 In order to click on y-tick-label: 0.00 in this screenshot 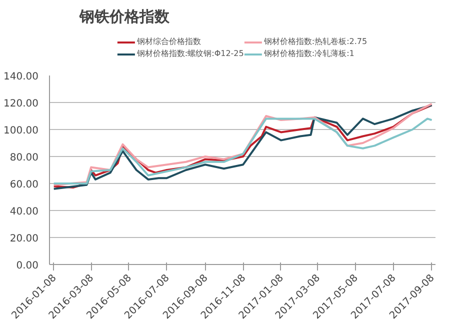, I will do `click(27, 266)`.